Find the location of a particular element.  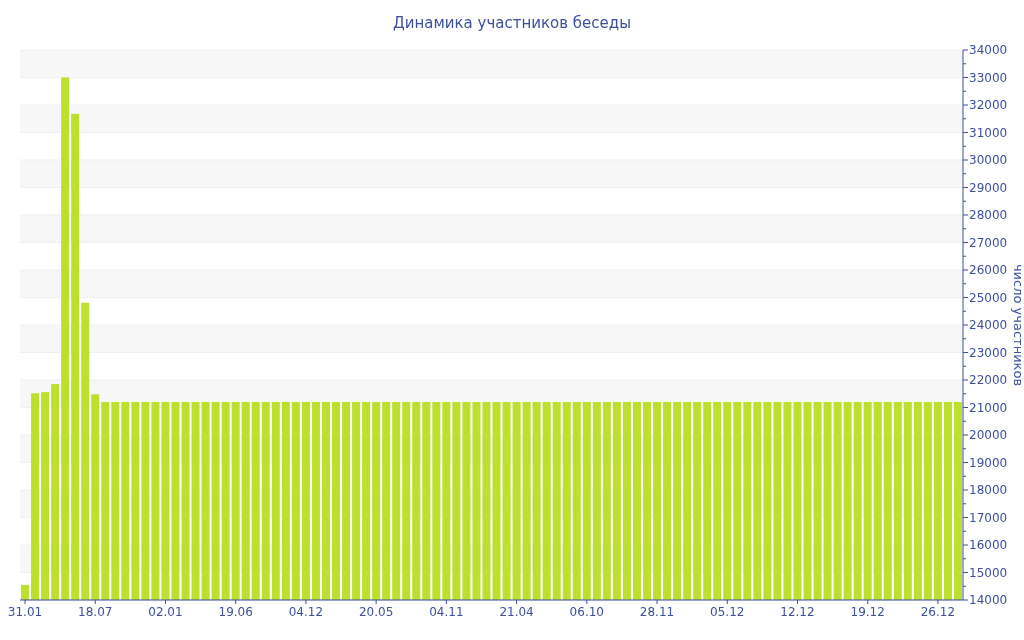

y2-tick-label: 16000 is located at coordinates (988, 545).